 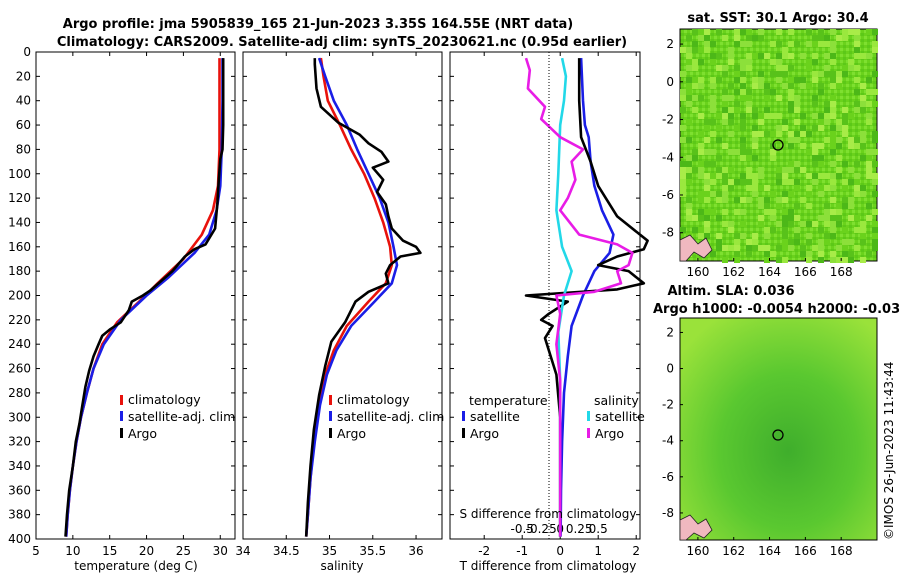 I want to click on y-tick-label: 180, so click(x=19, y=271).